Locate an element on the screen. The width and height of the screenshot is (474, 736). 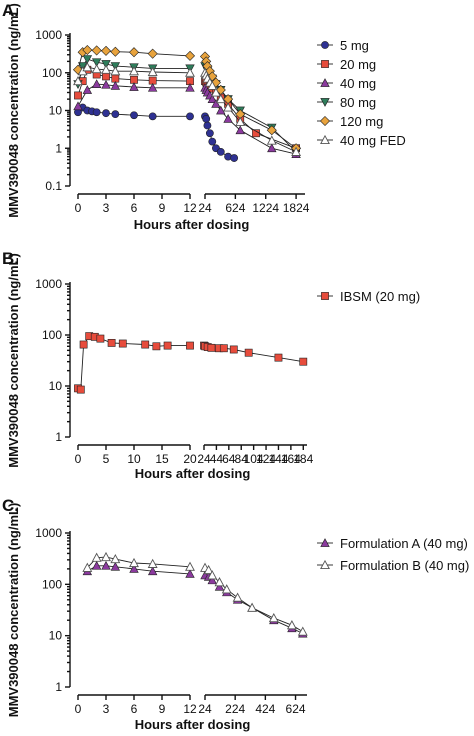
x-tick-label: 44 is located at coordinates (217, 459).